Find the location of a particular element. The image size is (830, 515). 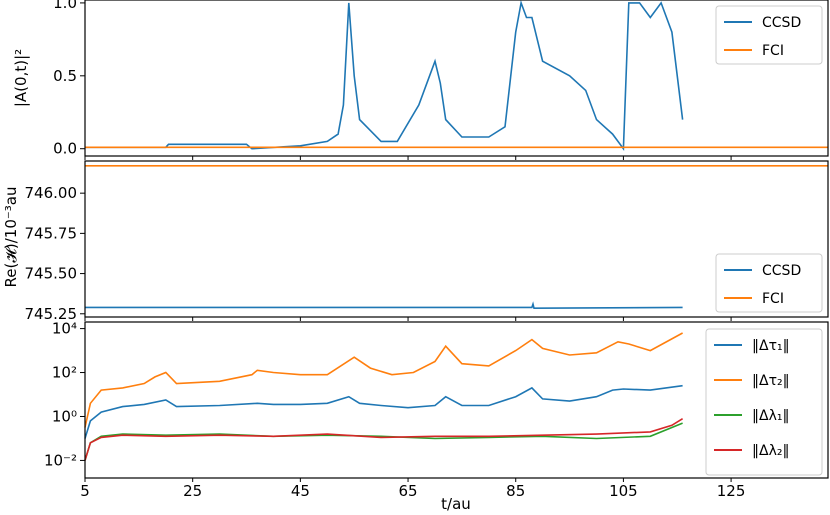

panel1-ytick-label: 0.0 is located at coordinates (65, 149).